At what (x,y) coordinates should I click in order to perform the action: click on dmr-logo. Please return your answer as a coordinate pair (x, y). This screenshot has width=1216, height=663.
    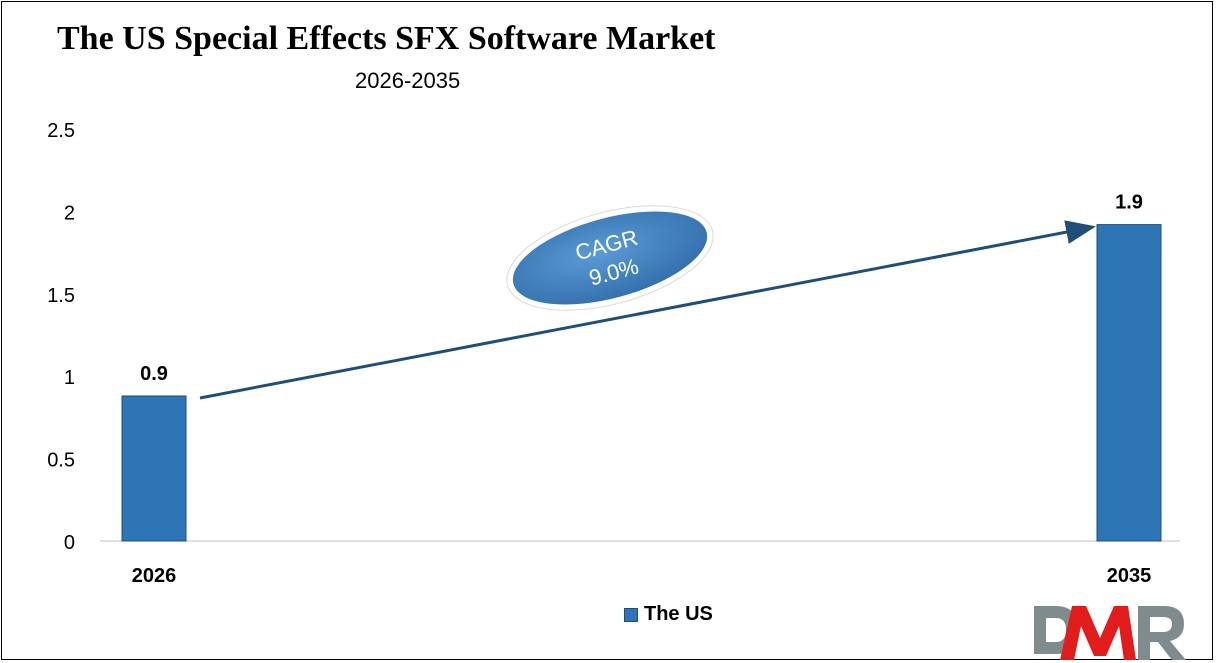
    Looking at the image, I should click on (1110, 633).